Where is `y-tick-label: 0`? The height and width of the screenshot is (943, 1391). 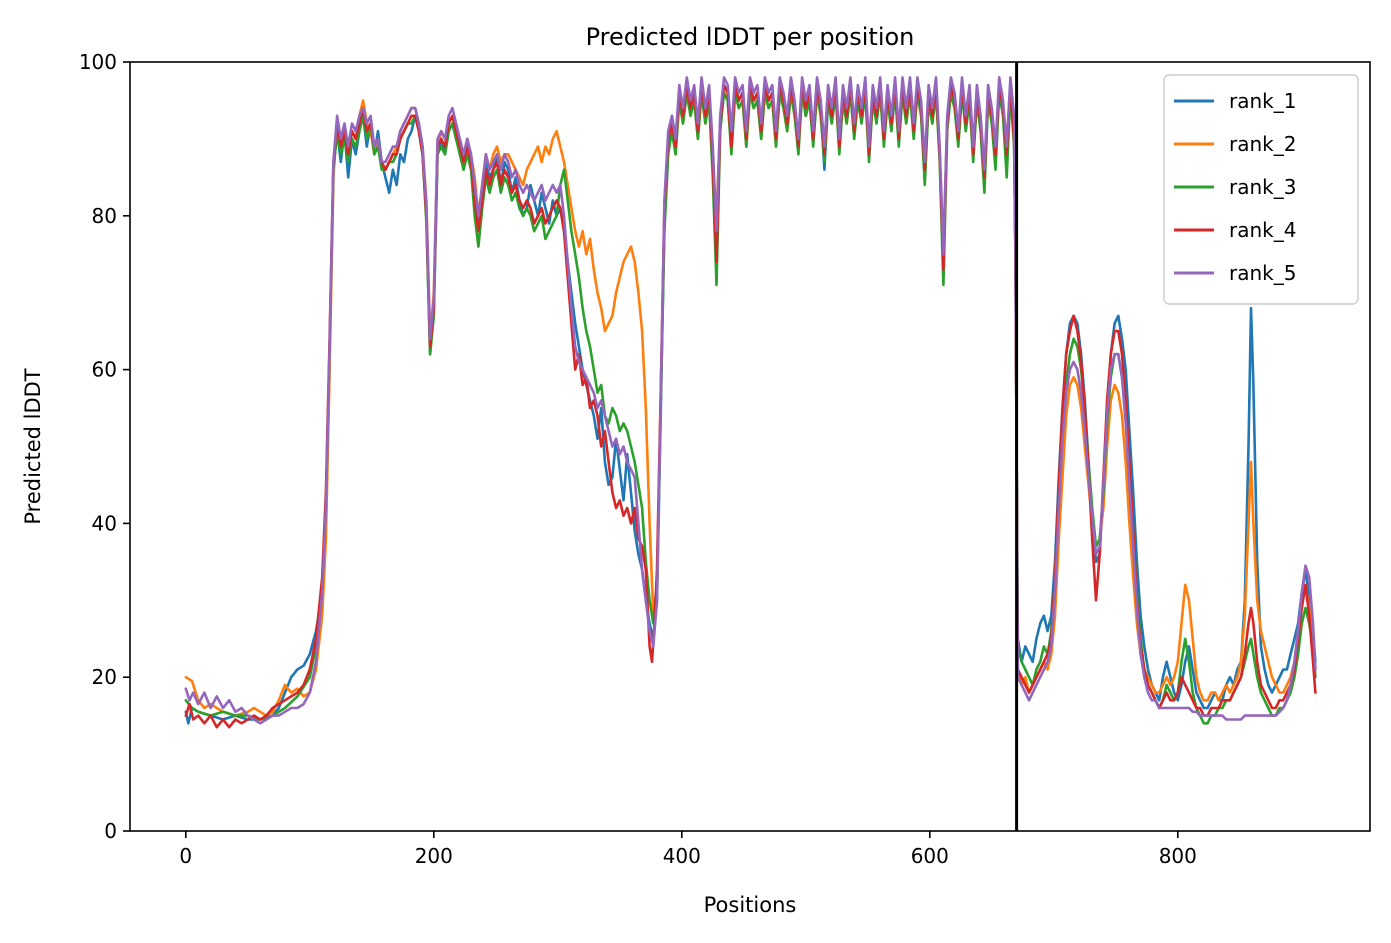
y-tick-label: 0 is located at coordinates (110, 831).